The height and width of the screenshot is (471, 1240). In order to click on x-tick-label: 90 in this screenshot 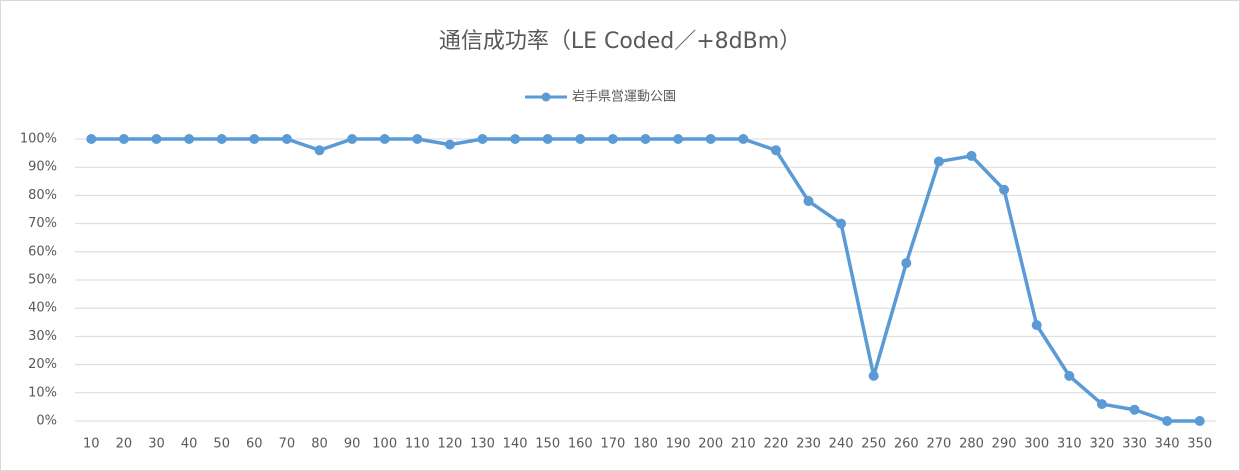, I will do `click(352, 444)`.